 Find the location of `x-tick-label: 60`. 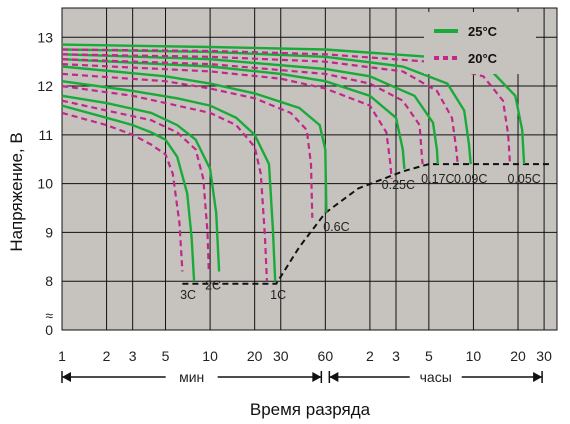

x-tick-label: 60 is located at coordinates (326, 356).